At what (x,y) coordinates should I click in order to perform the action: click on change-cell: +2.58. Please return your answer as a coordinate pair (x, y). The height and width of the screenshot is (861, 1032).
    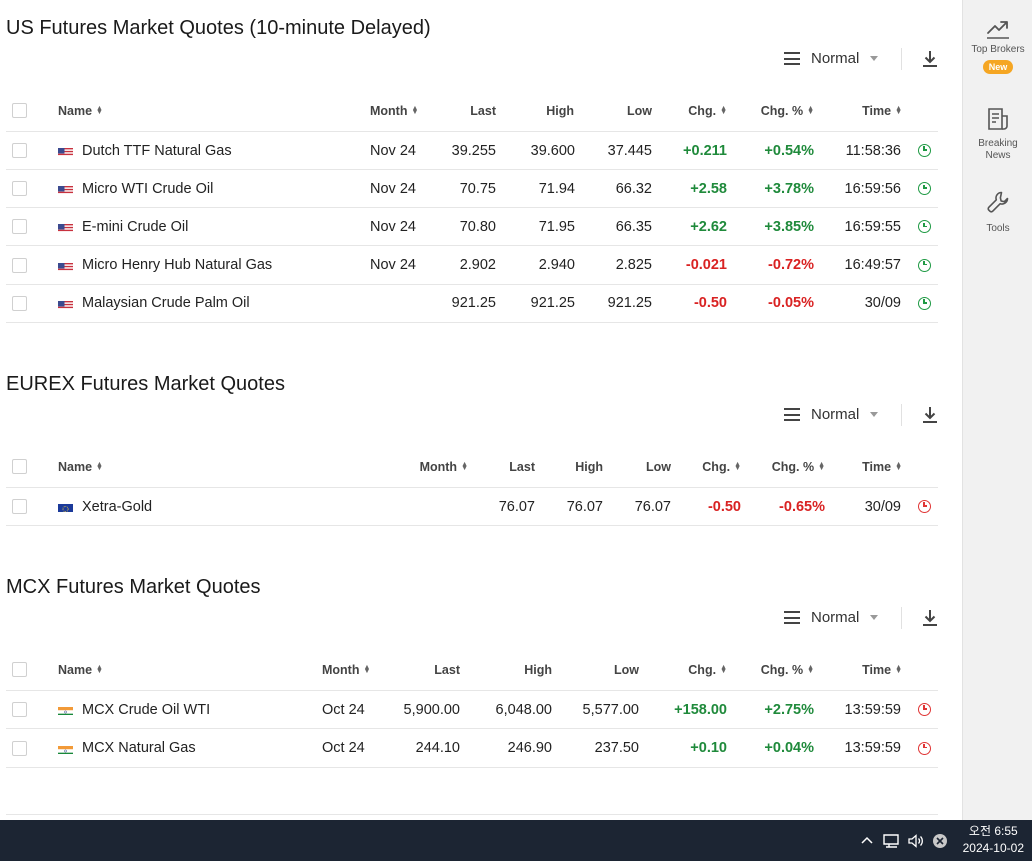
    Looking at the image, I should click on (708, 188).